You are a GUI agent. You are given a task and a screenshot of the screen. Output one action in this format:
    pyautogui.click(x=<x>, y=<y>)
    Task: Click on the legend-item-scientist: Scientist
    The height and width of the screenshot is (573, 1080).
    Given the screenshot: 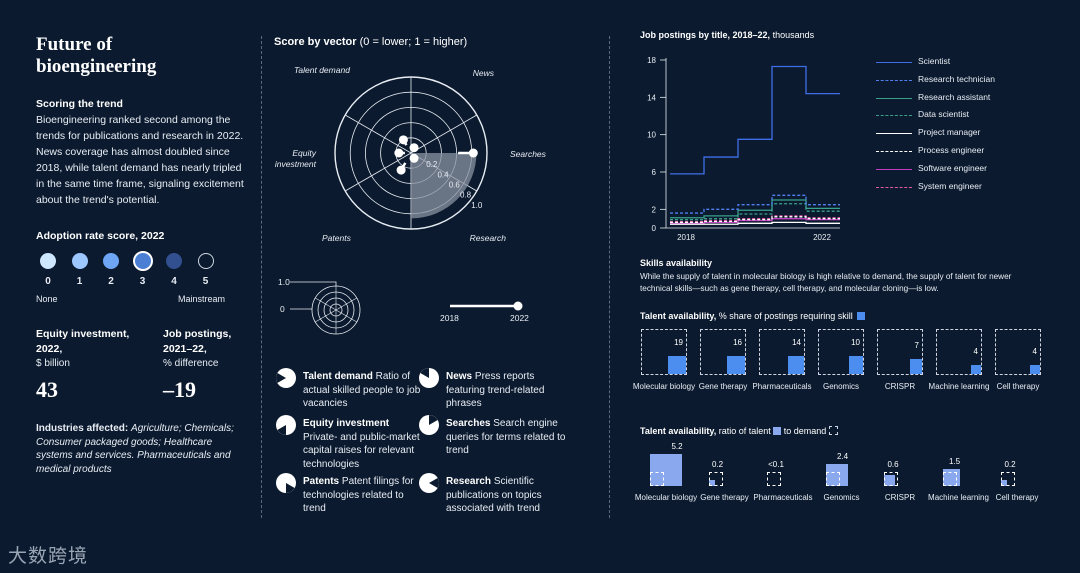 What is the action you would take?
    pyautogui.click(x=951, y=63)
    